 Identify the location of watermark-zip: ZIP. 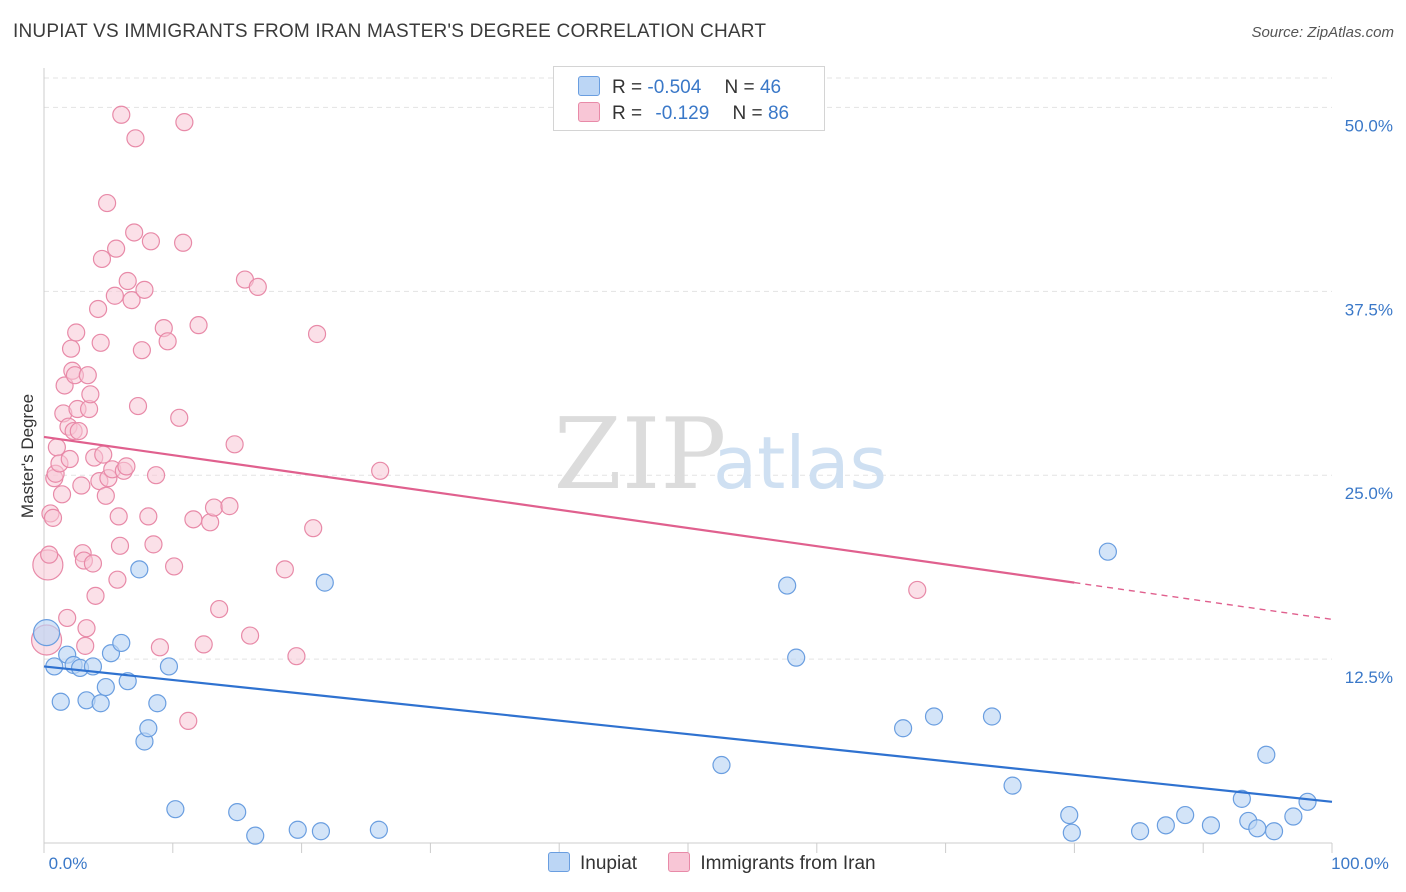
(640, 455).